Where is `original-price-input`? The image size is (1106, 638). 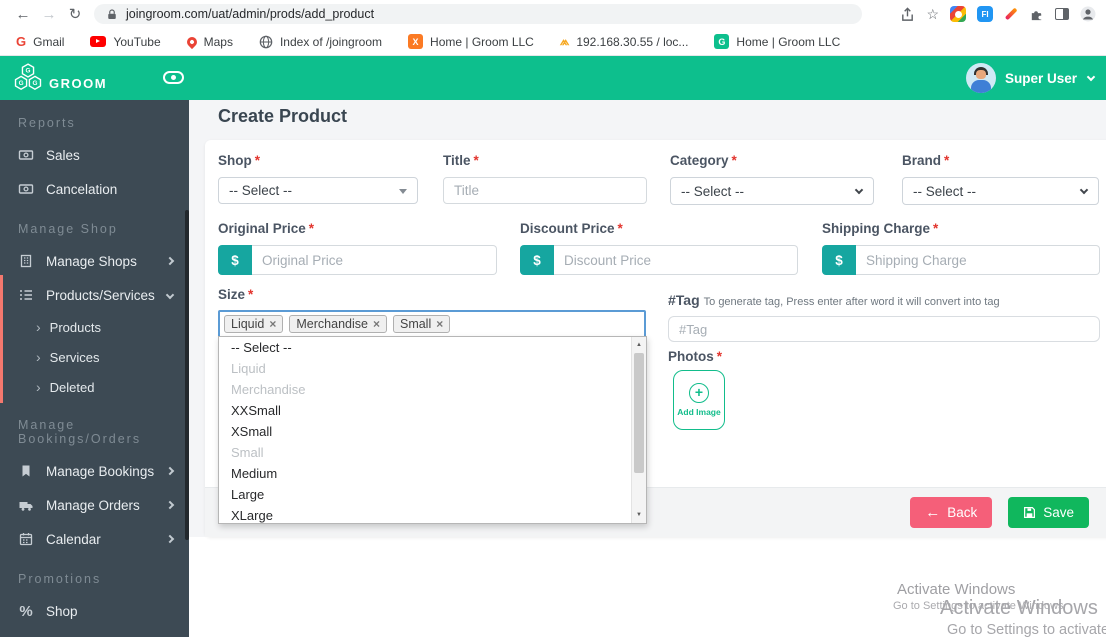
original-price-input is located at coordinates (374, 260).